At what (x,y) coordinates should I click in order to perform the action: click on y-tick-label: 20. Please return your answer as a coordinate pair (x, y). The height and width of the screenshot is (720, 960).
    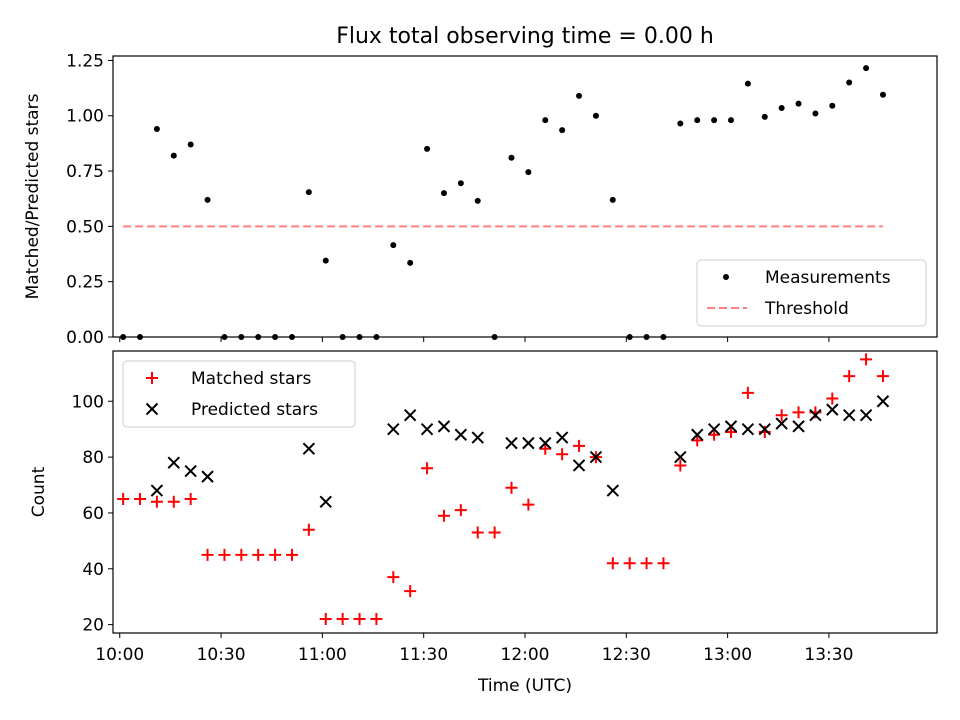
    Looking at the image, I should click on (93, 626).